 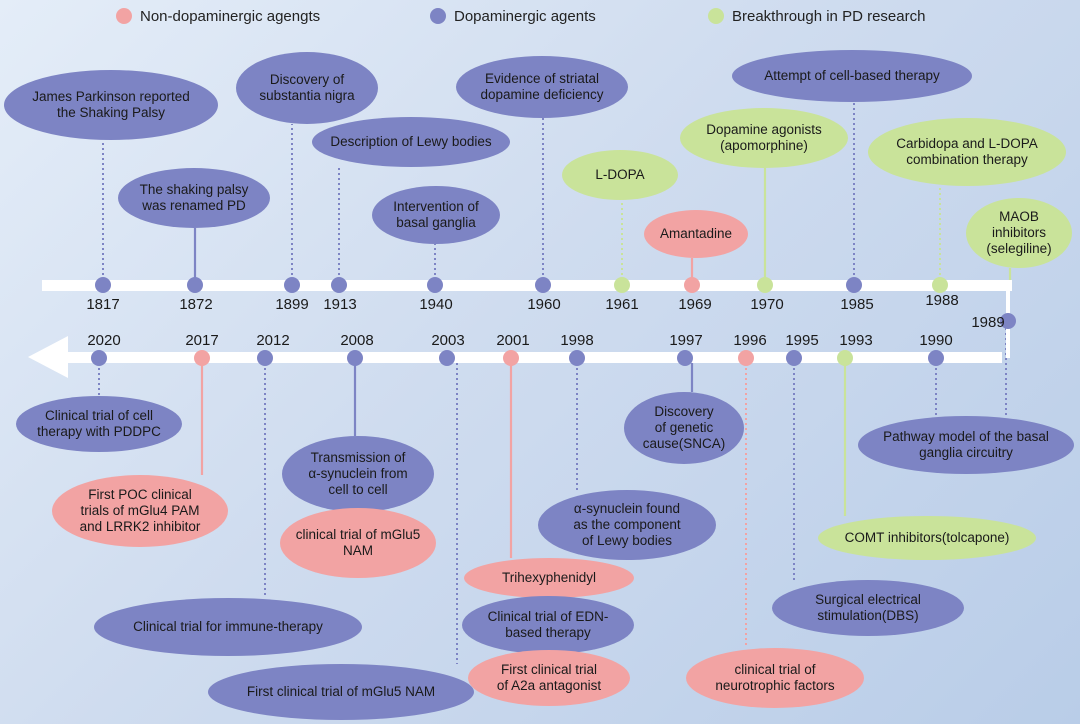 I want to click on year-1899: 1899, so click(x=292, y=304).